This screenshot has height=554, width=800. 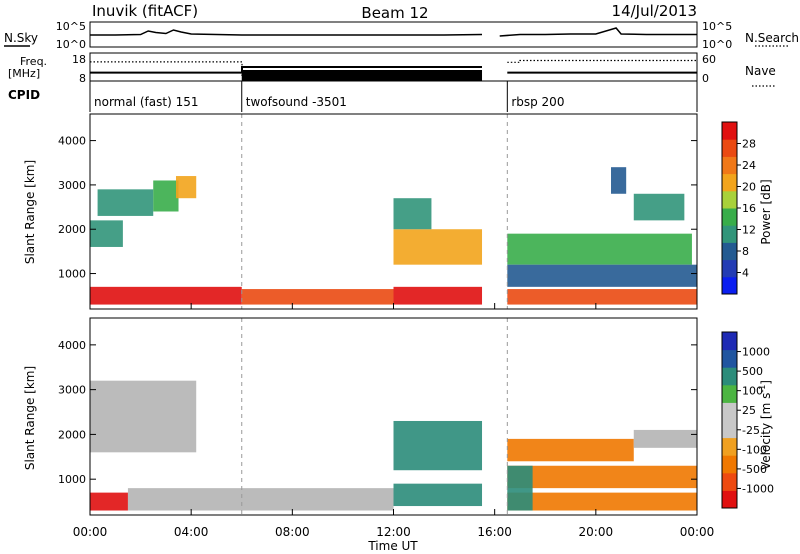 What do you see at coordinates (717, 44) in the screenshot?
I see `noise-tick-low-right: 10^0` at bounding box center [717, 44].